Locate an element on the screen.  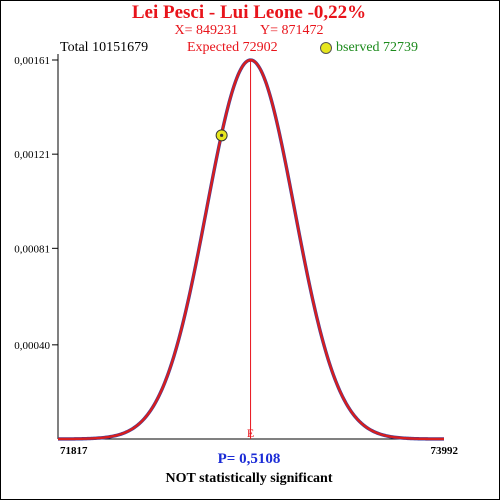
x-tick-label-max: 73992 is located at coordinates (445, 451).